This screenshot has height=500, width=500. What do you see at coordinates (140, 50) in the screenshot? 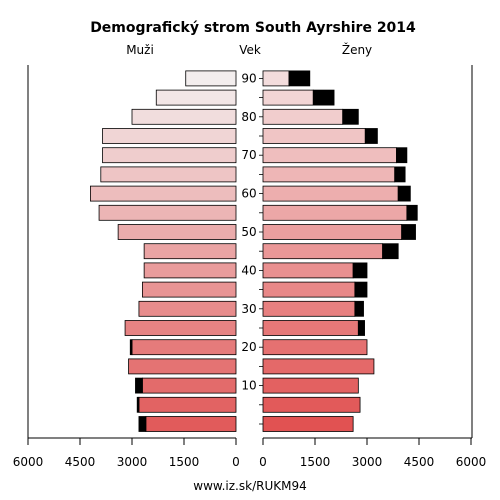
I see `men-label: Muži` at bounding box center [140, 50].